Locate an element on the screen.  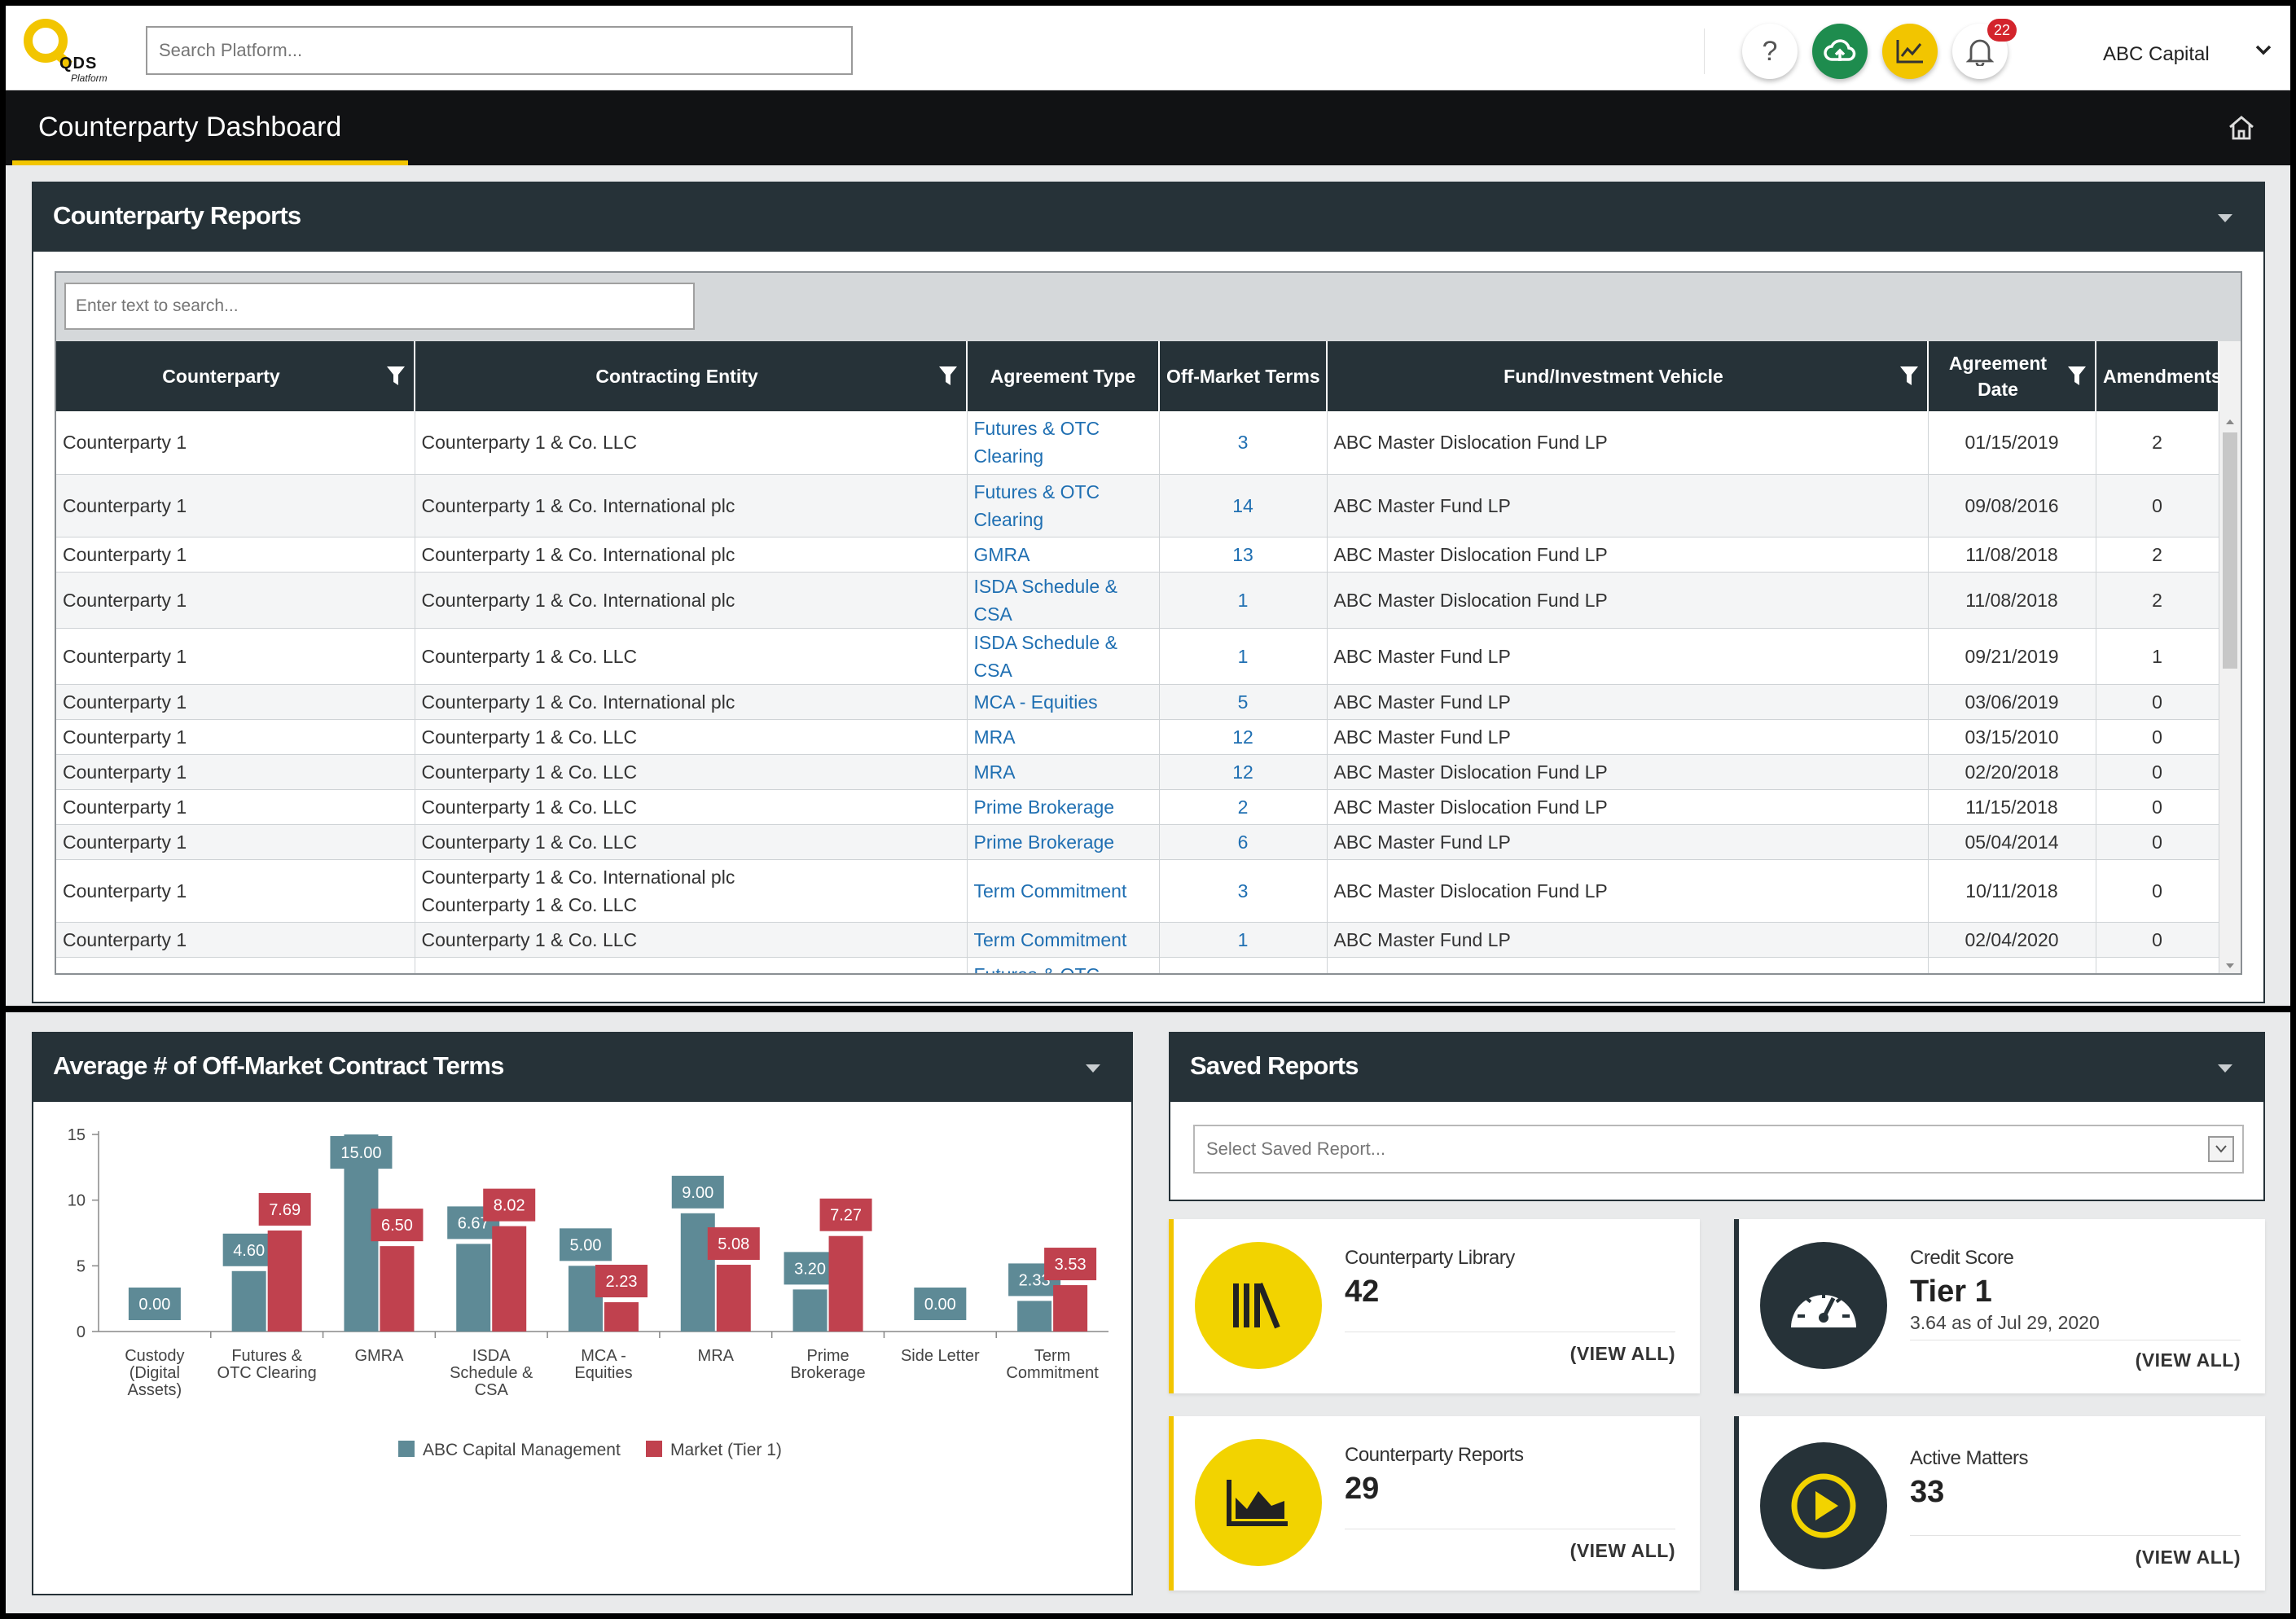
cell-off-market-terms-link: 13 is located at coordinates (1243, 555).